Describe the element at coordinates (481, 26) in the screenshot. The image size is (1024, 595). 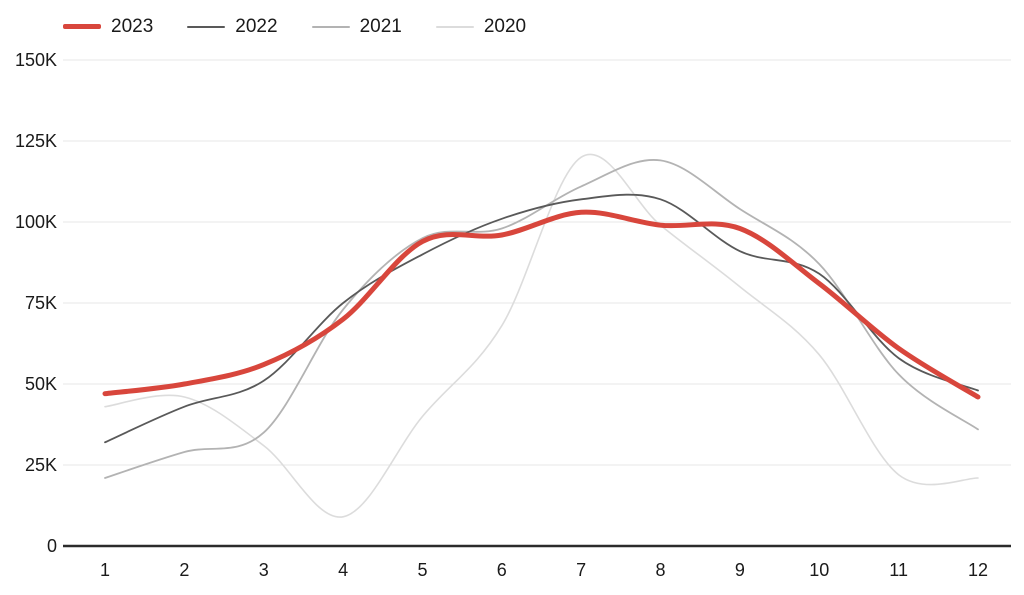
I see `legend-item-2020: 2020` at that location.